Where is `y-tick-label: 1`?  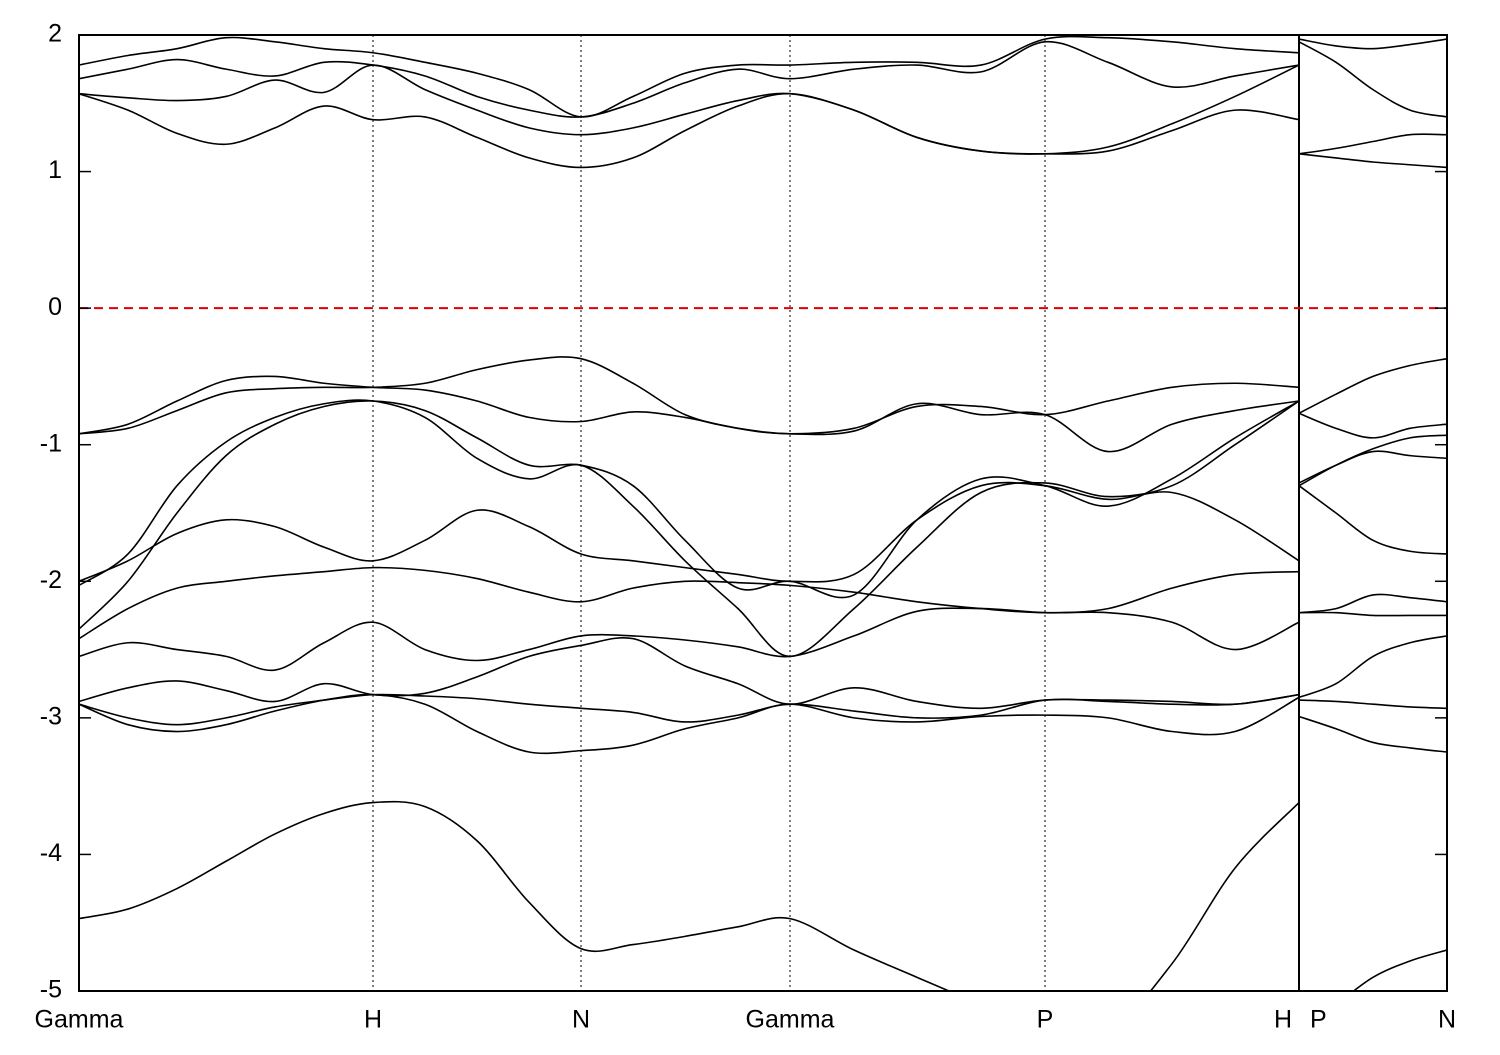 y-tick-label: 1 is located at coordinates (55, 170).